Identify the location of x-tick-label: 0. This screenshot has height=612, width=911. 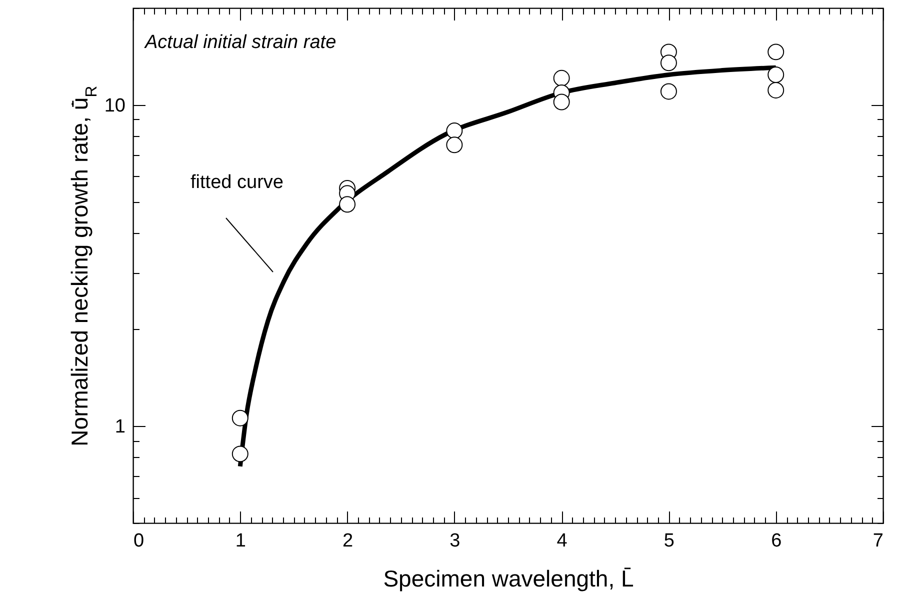
(139, 541).